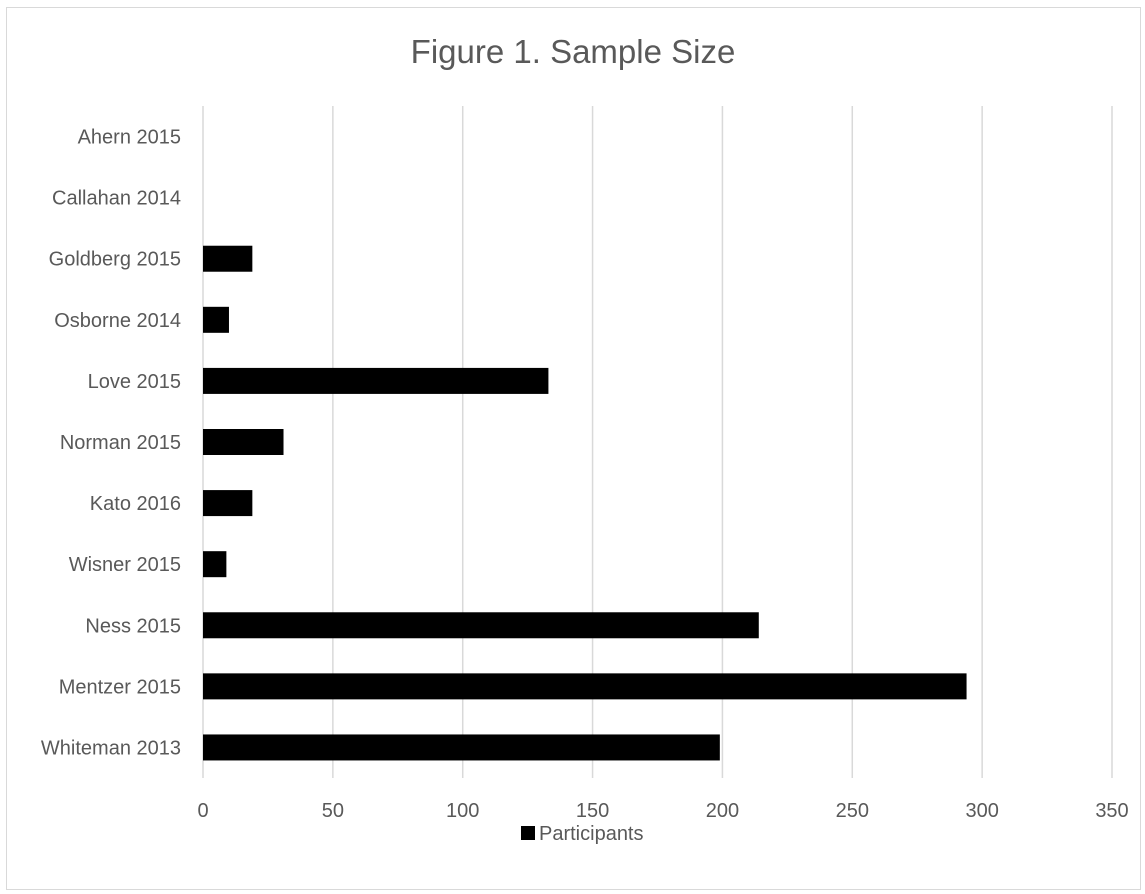 This screenshot has width=1145, height=894. What do you see at coordinates (1111, 811) in the screenshot?
I see `x-tick-label: 350` at bounding box center [1111, 811].